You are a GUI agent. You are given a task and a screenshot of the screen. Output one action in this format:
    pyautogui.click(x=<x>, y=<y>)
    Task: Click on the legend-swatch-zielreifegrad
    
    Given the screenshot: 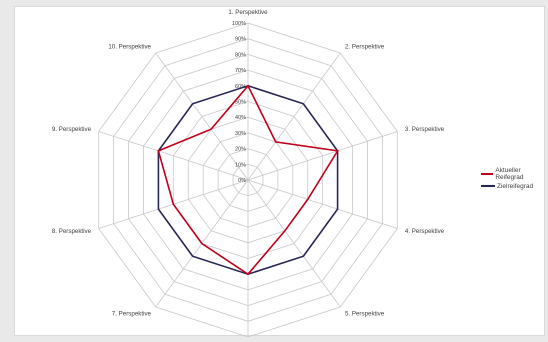 What is the action you would take?
    pyautogui.click(x=488, y=186)
    